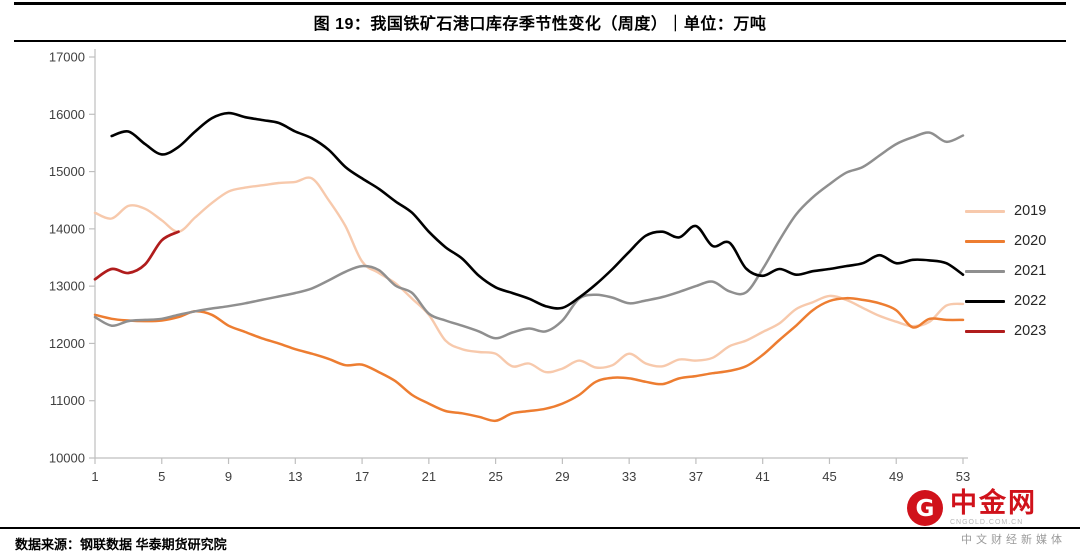 The image size is (1080, 559). What do you see at coordinates (985, 241) in the screenshot?
I see `legend-swatch-2020` at bounding box center [985, 241].